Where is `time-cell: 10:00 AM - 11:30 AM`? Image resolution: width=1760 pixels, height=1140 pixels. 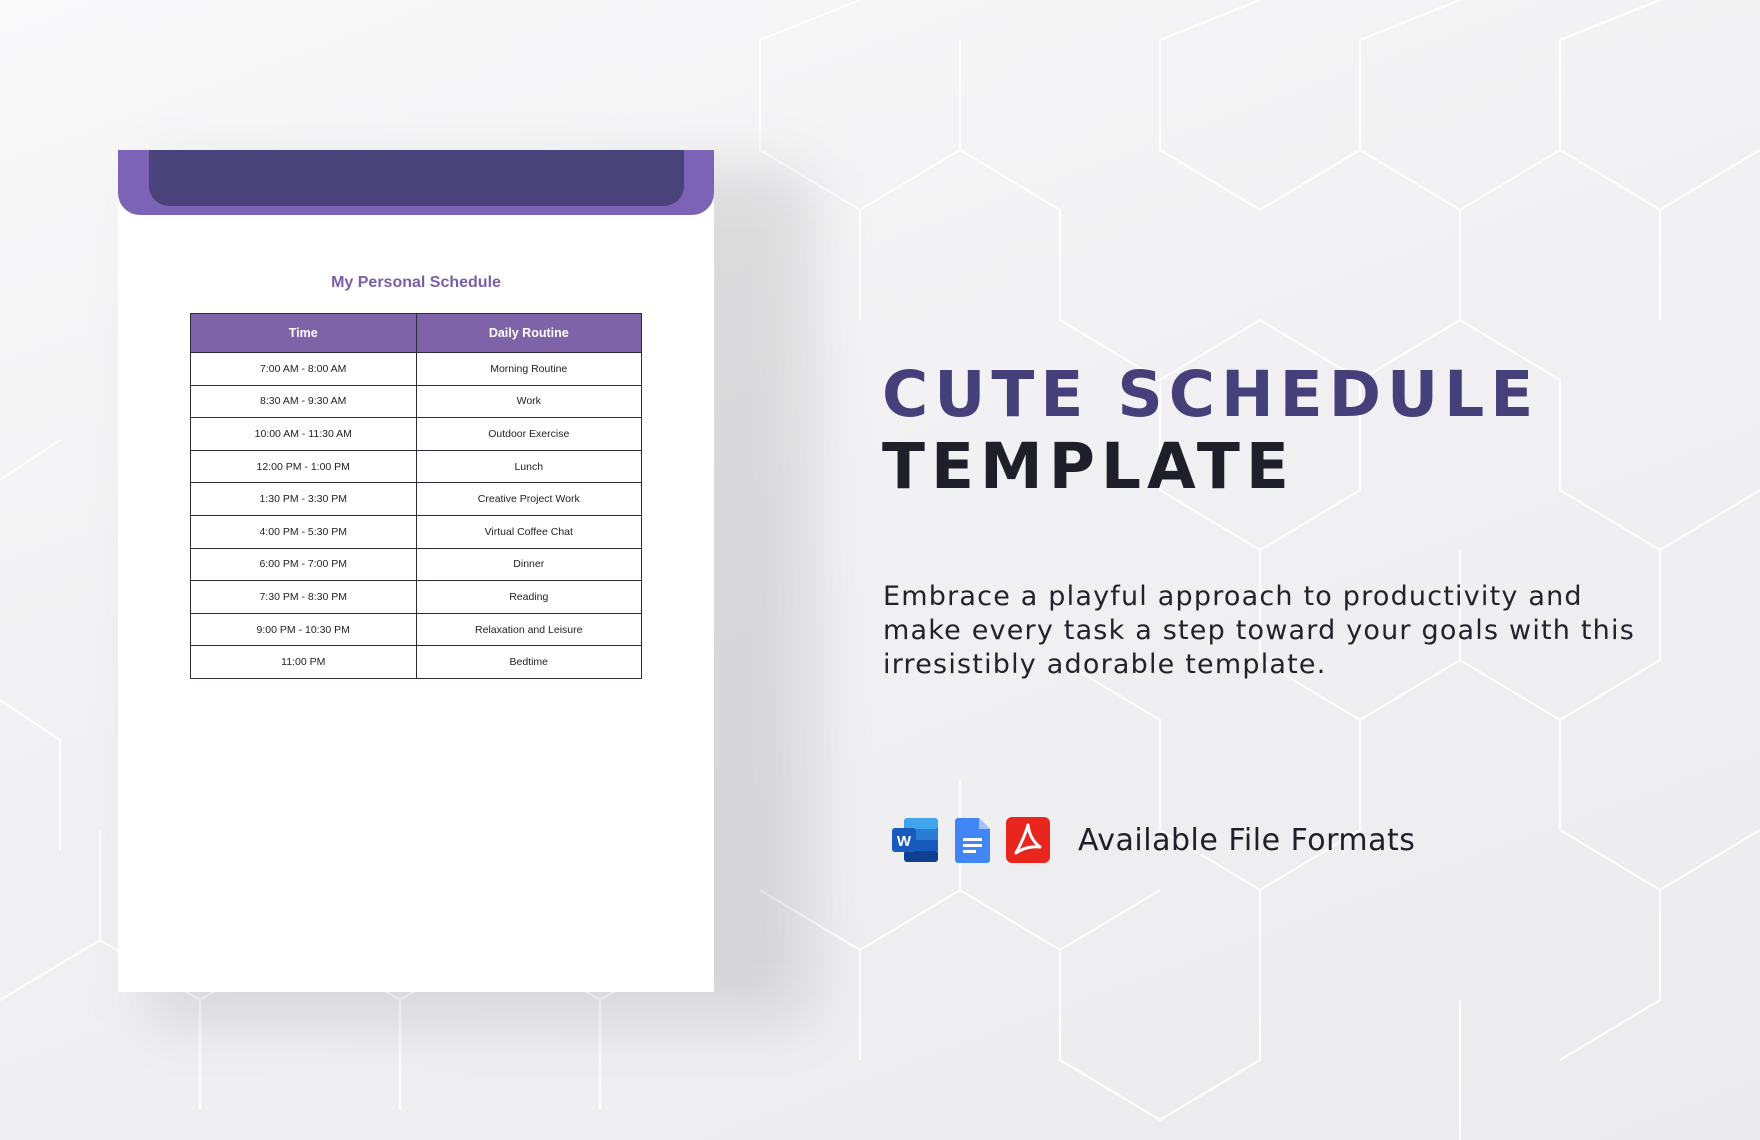
time-cell: 10:00 AM - 11:30 AM is located at coordinates (303, 434).